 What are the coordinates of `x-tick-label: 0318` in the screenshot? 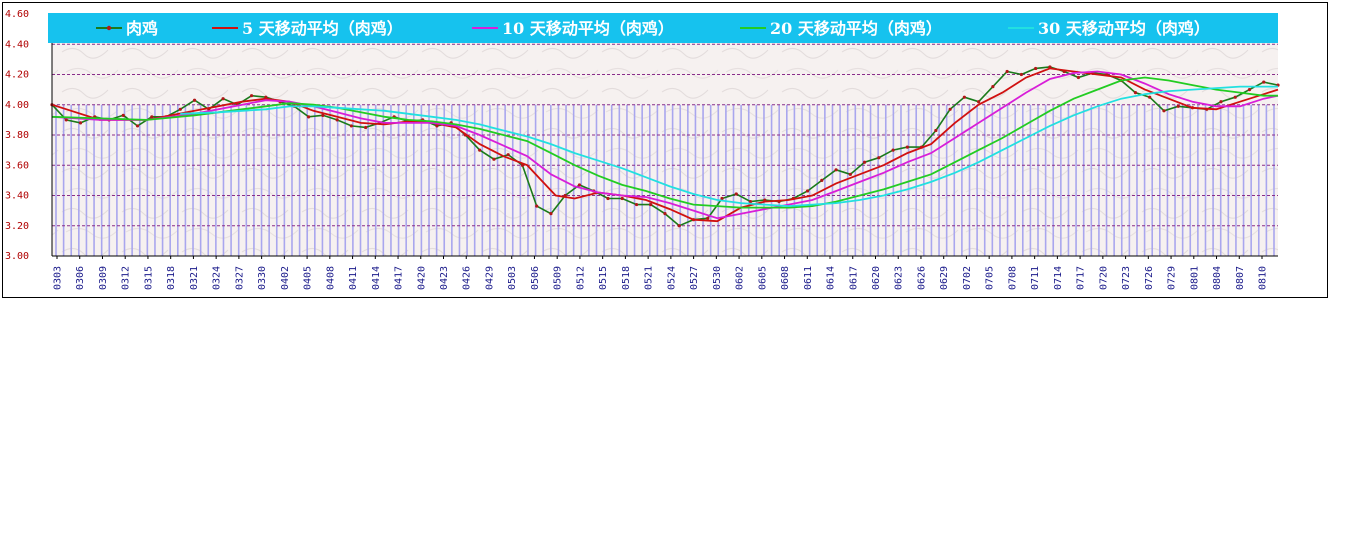 It's located at (171, 278).